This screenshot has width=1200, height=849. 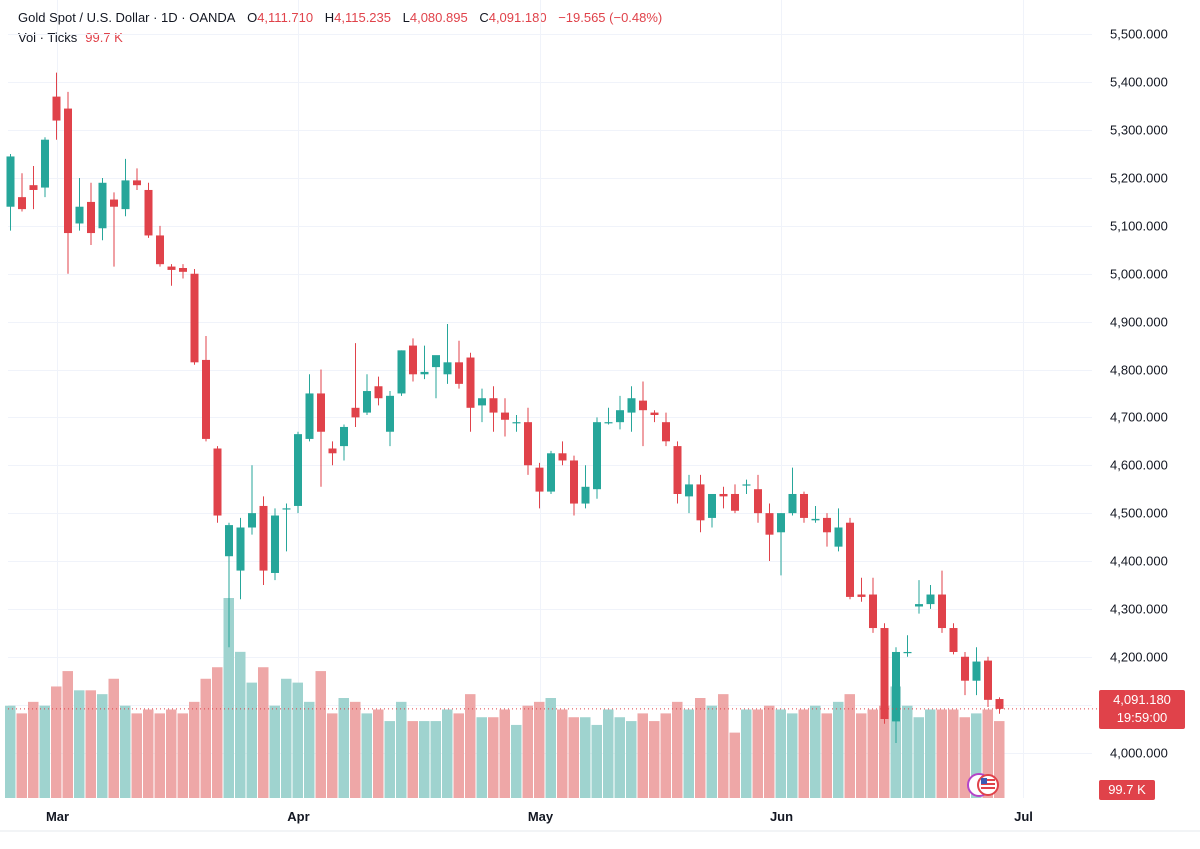 I want to click on y-tick-label: 5,100.000, so click(x=1139, y=226).